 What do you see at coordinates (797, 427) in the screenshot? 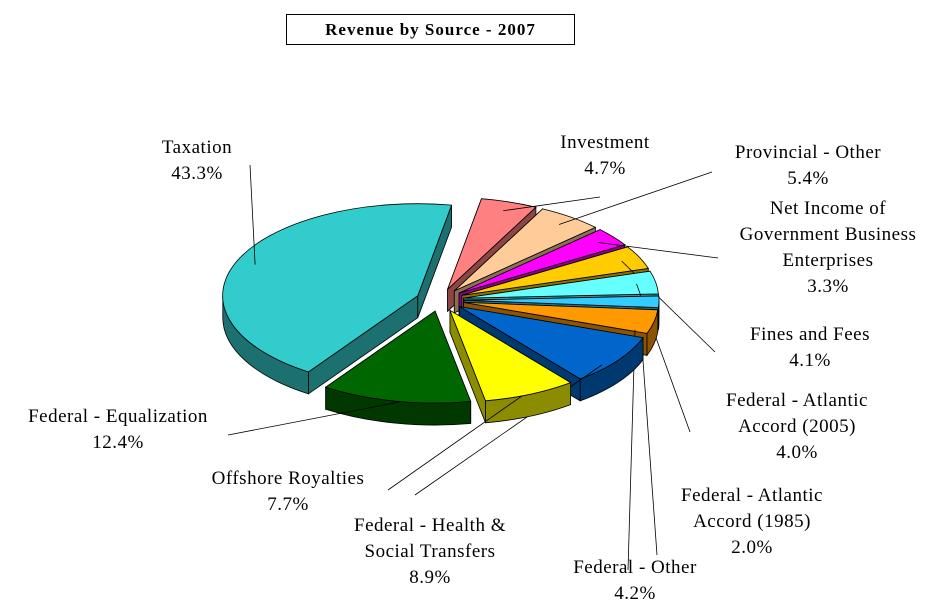
I see `slice-label: Federal - Atlantic Accord (2005) 4.0%` at bounding box center [797, 427].